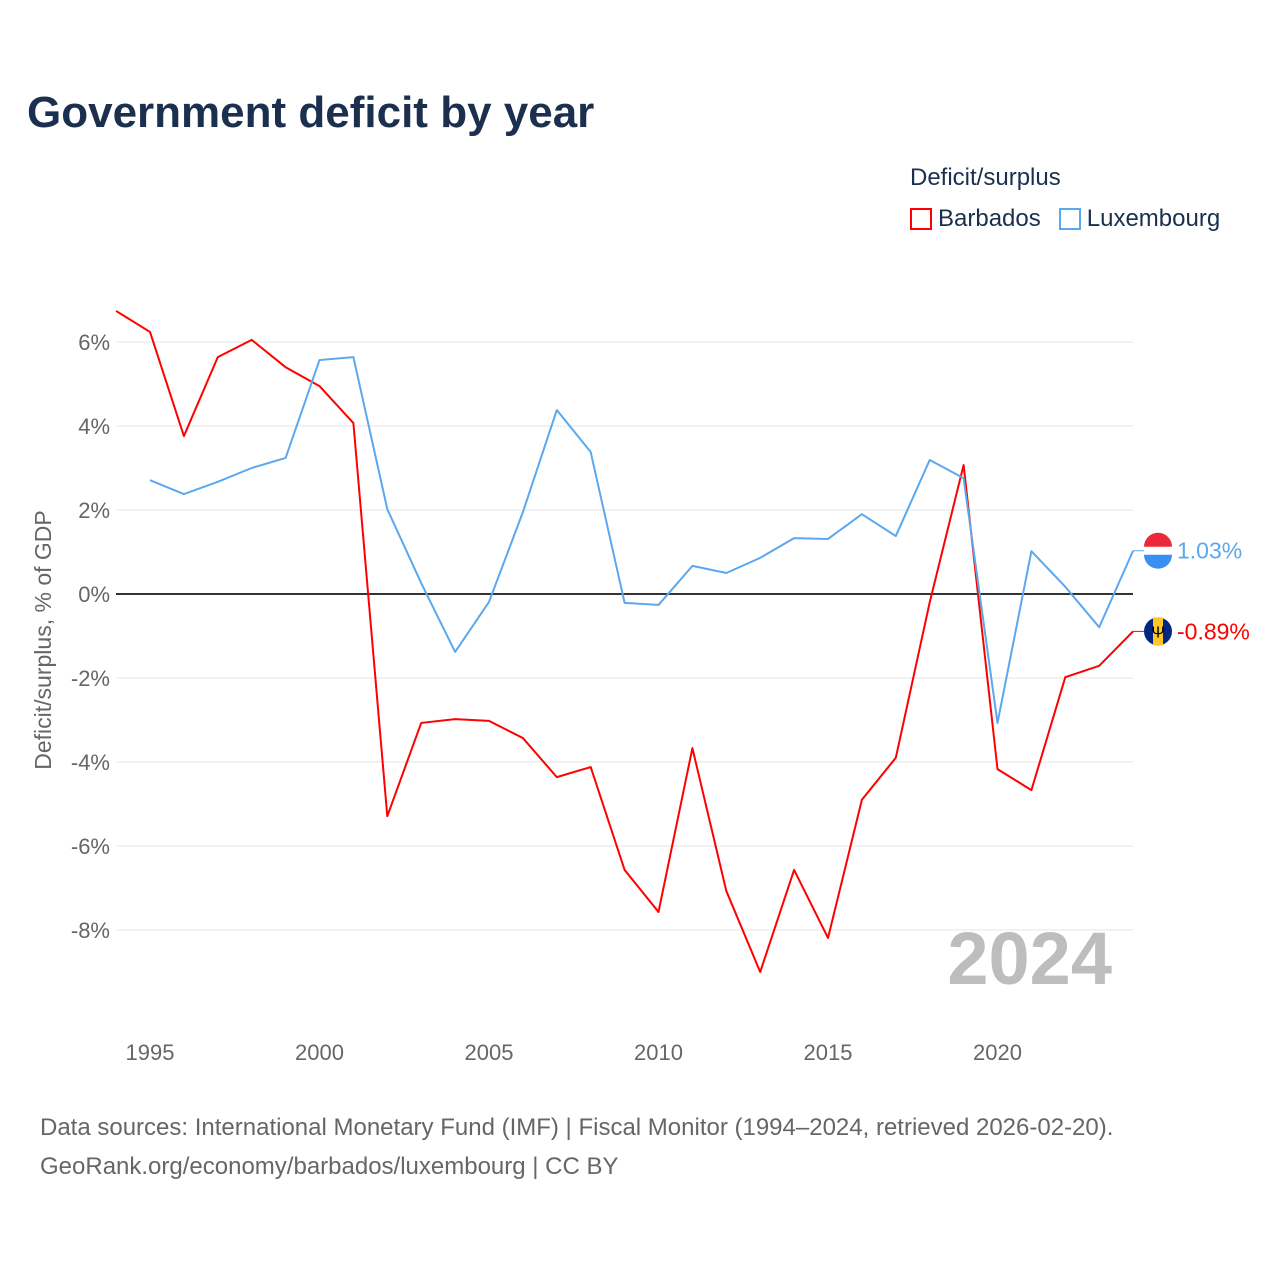 This screenshot has height=1280, width=1280. Describe the element at coordinates (921, 219) in the screenshot. I see `legend-swatch-barbados` at that location.